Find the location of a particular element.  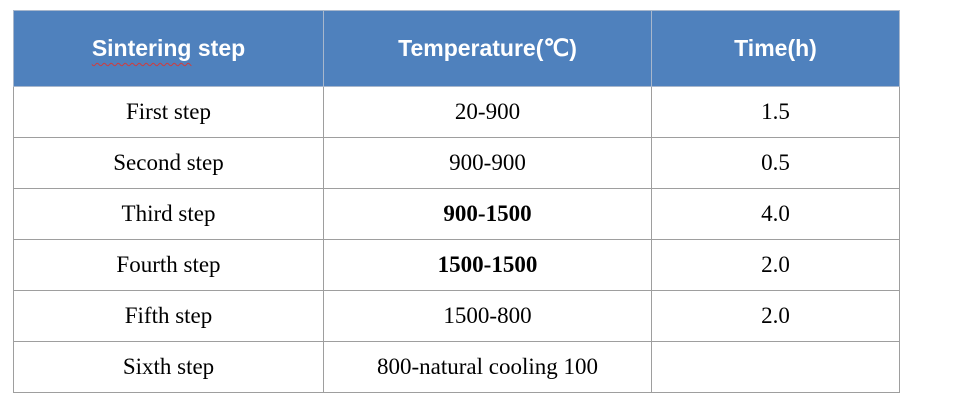

header-step-word: step is located at coordinates (218, 48).